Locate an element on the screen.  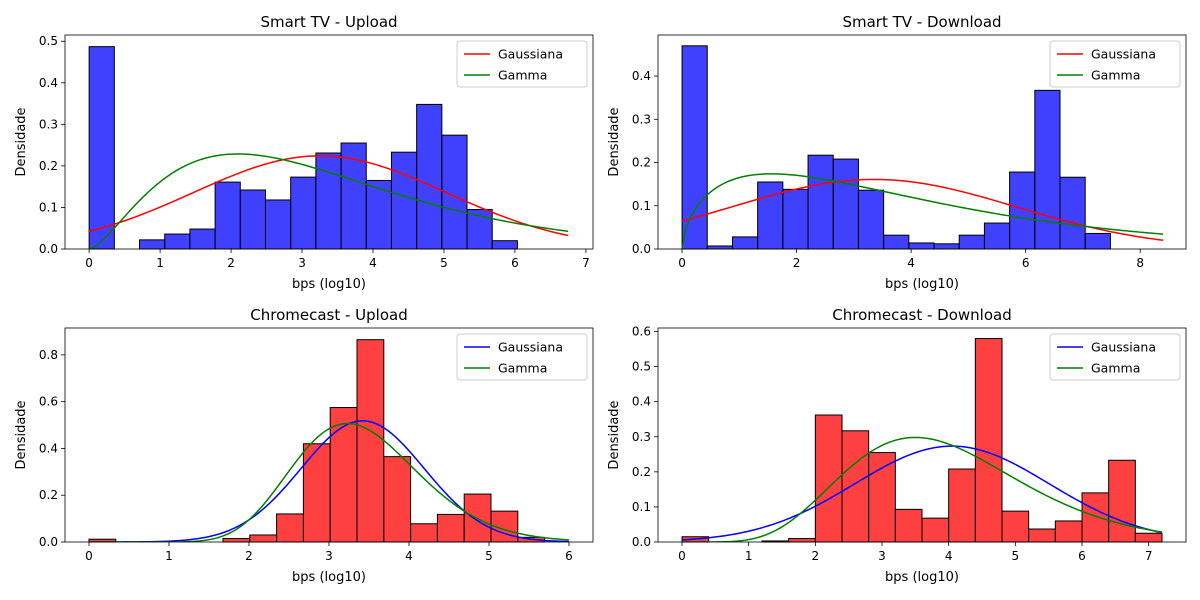
chart-title: Chromecast - Upload is located at coordinates (328, 315).